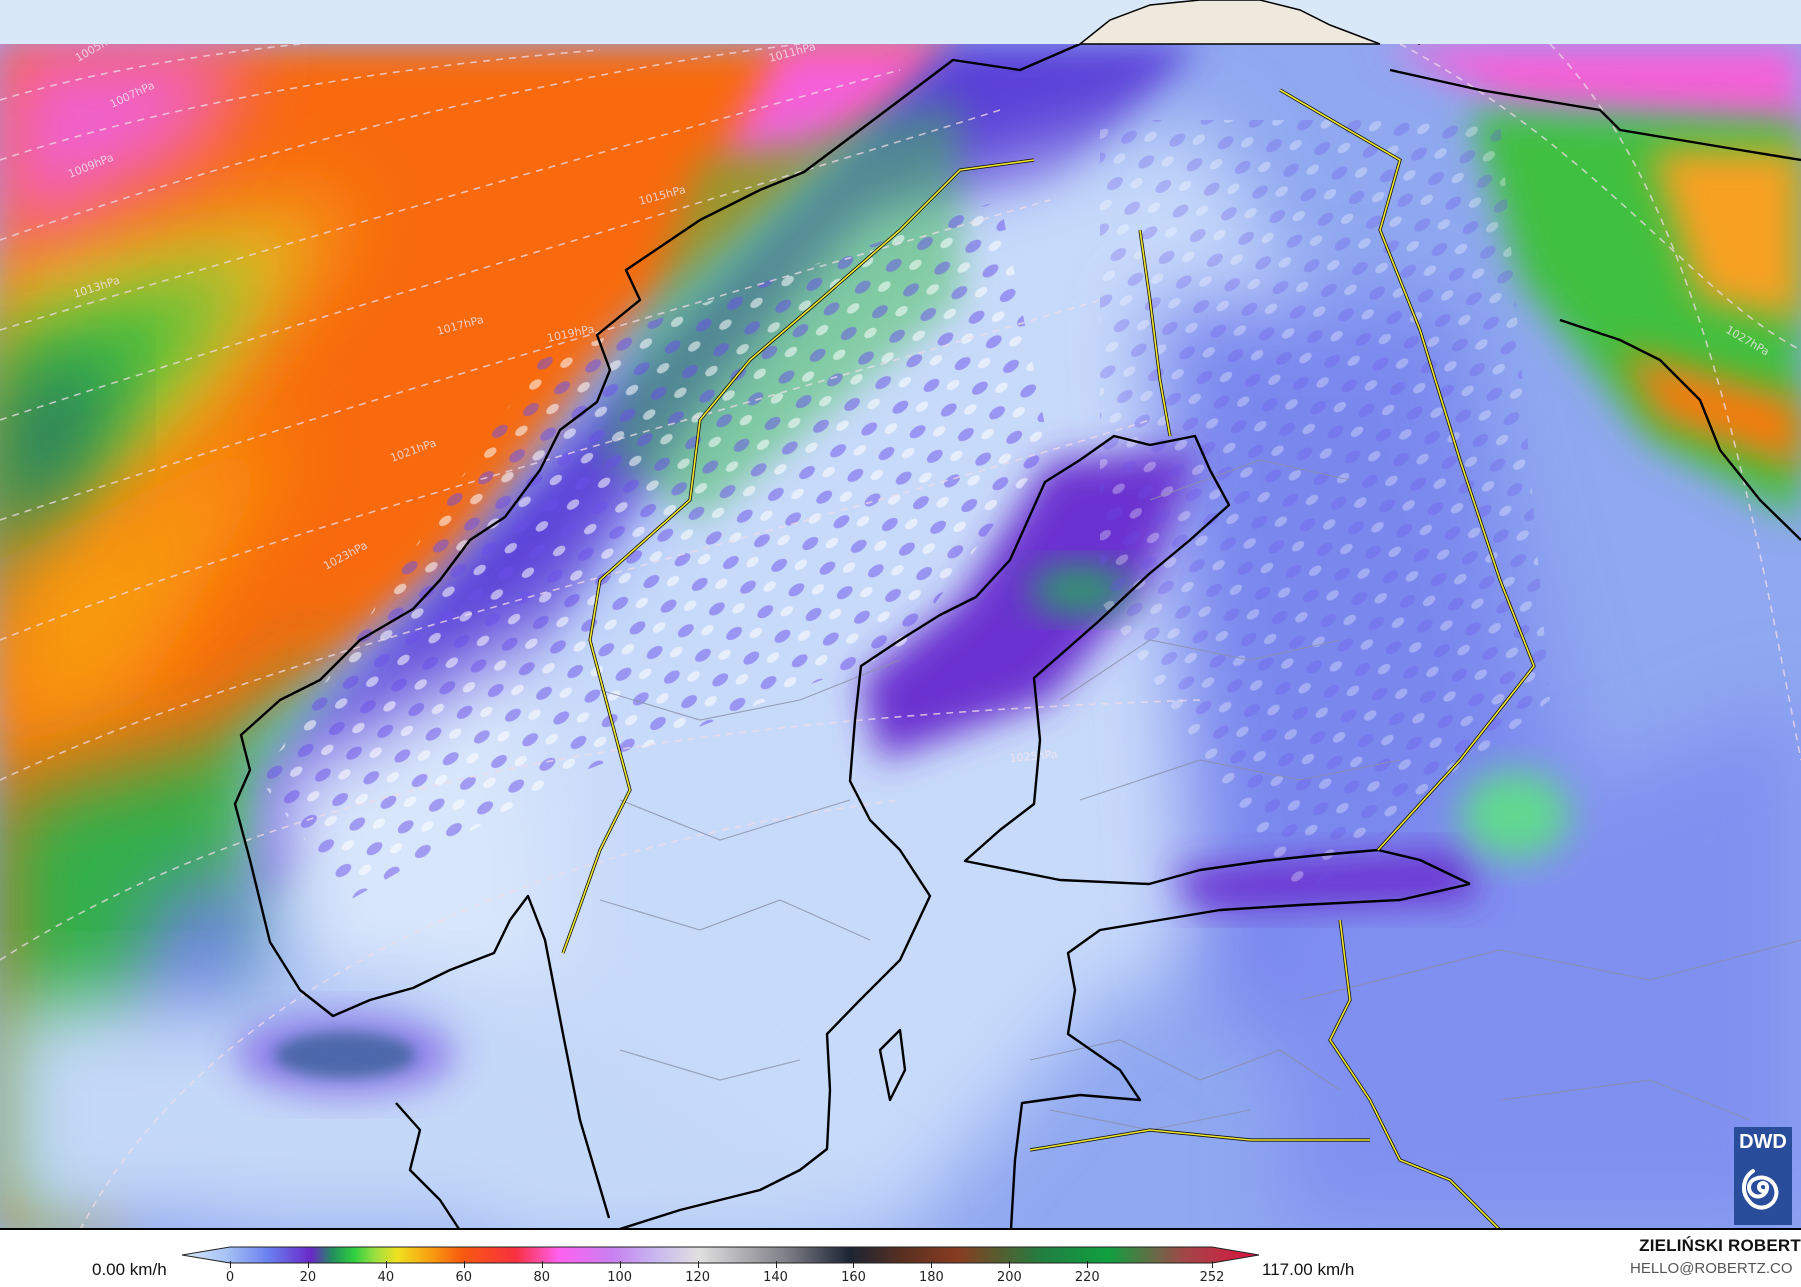 The width and height of the screenshot is (1801, 1287). What do you see at coordinates (1763, 1142) in the screenshot?
I see `dwd-logo-text: DWD` at bounding box center [1763, 1142].